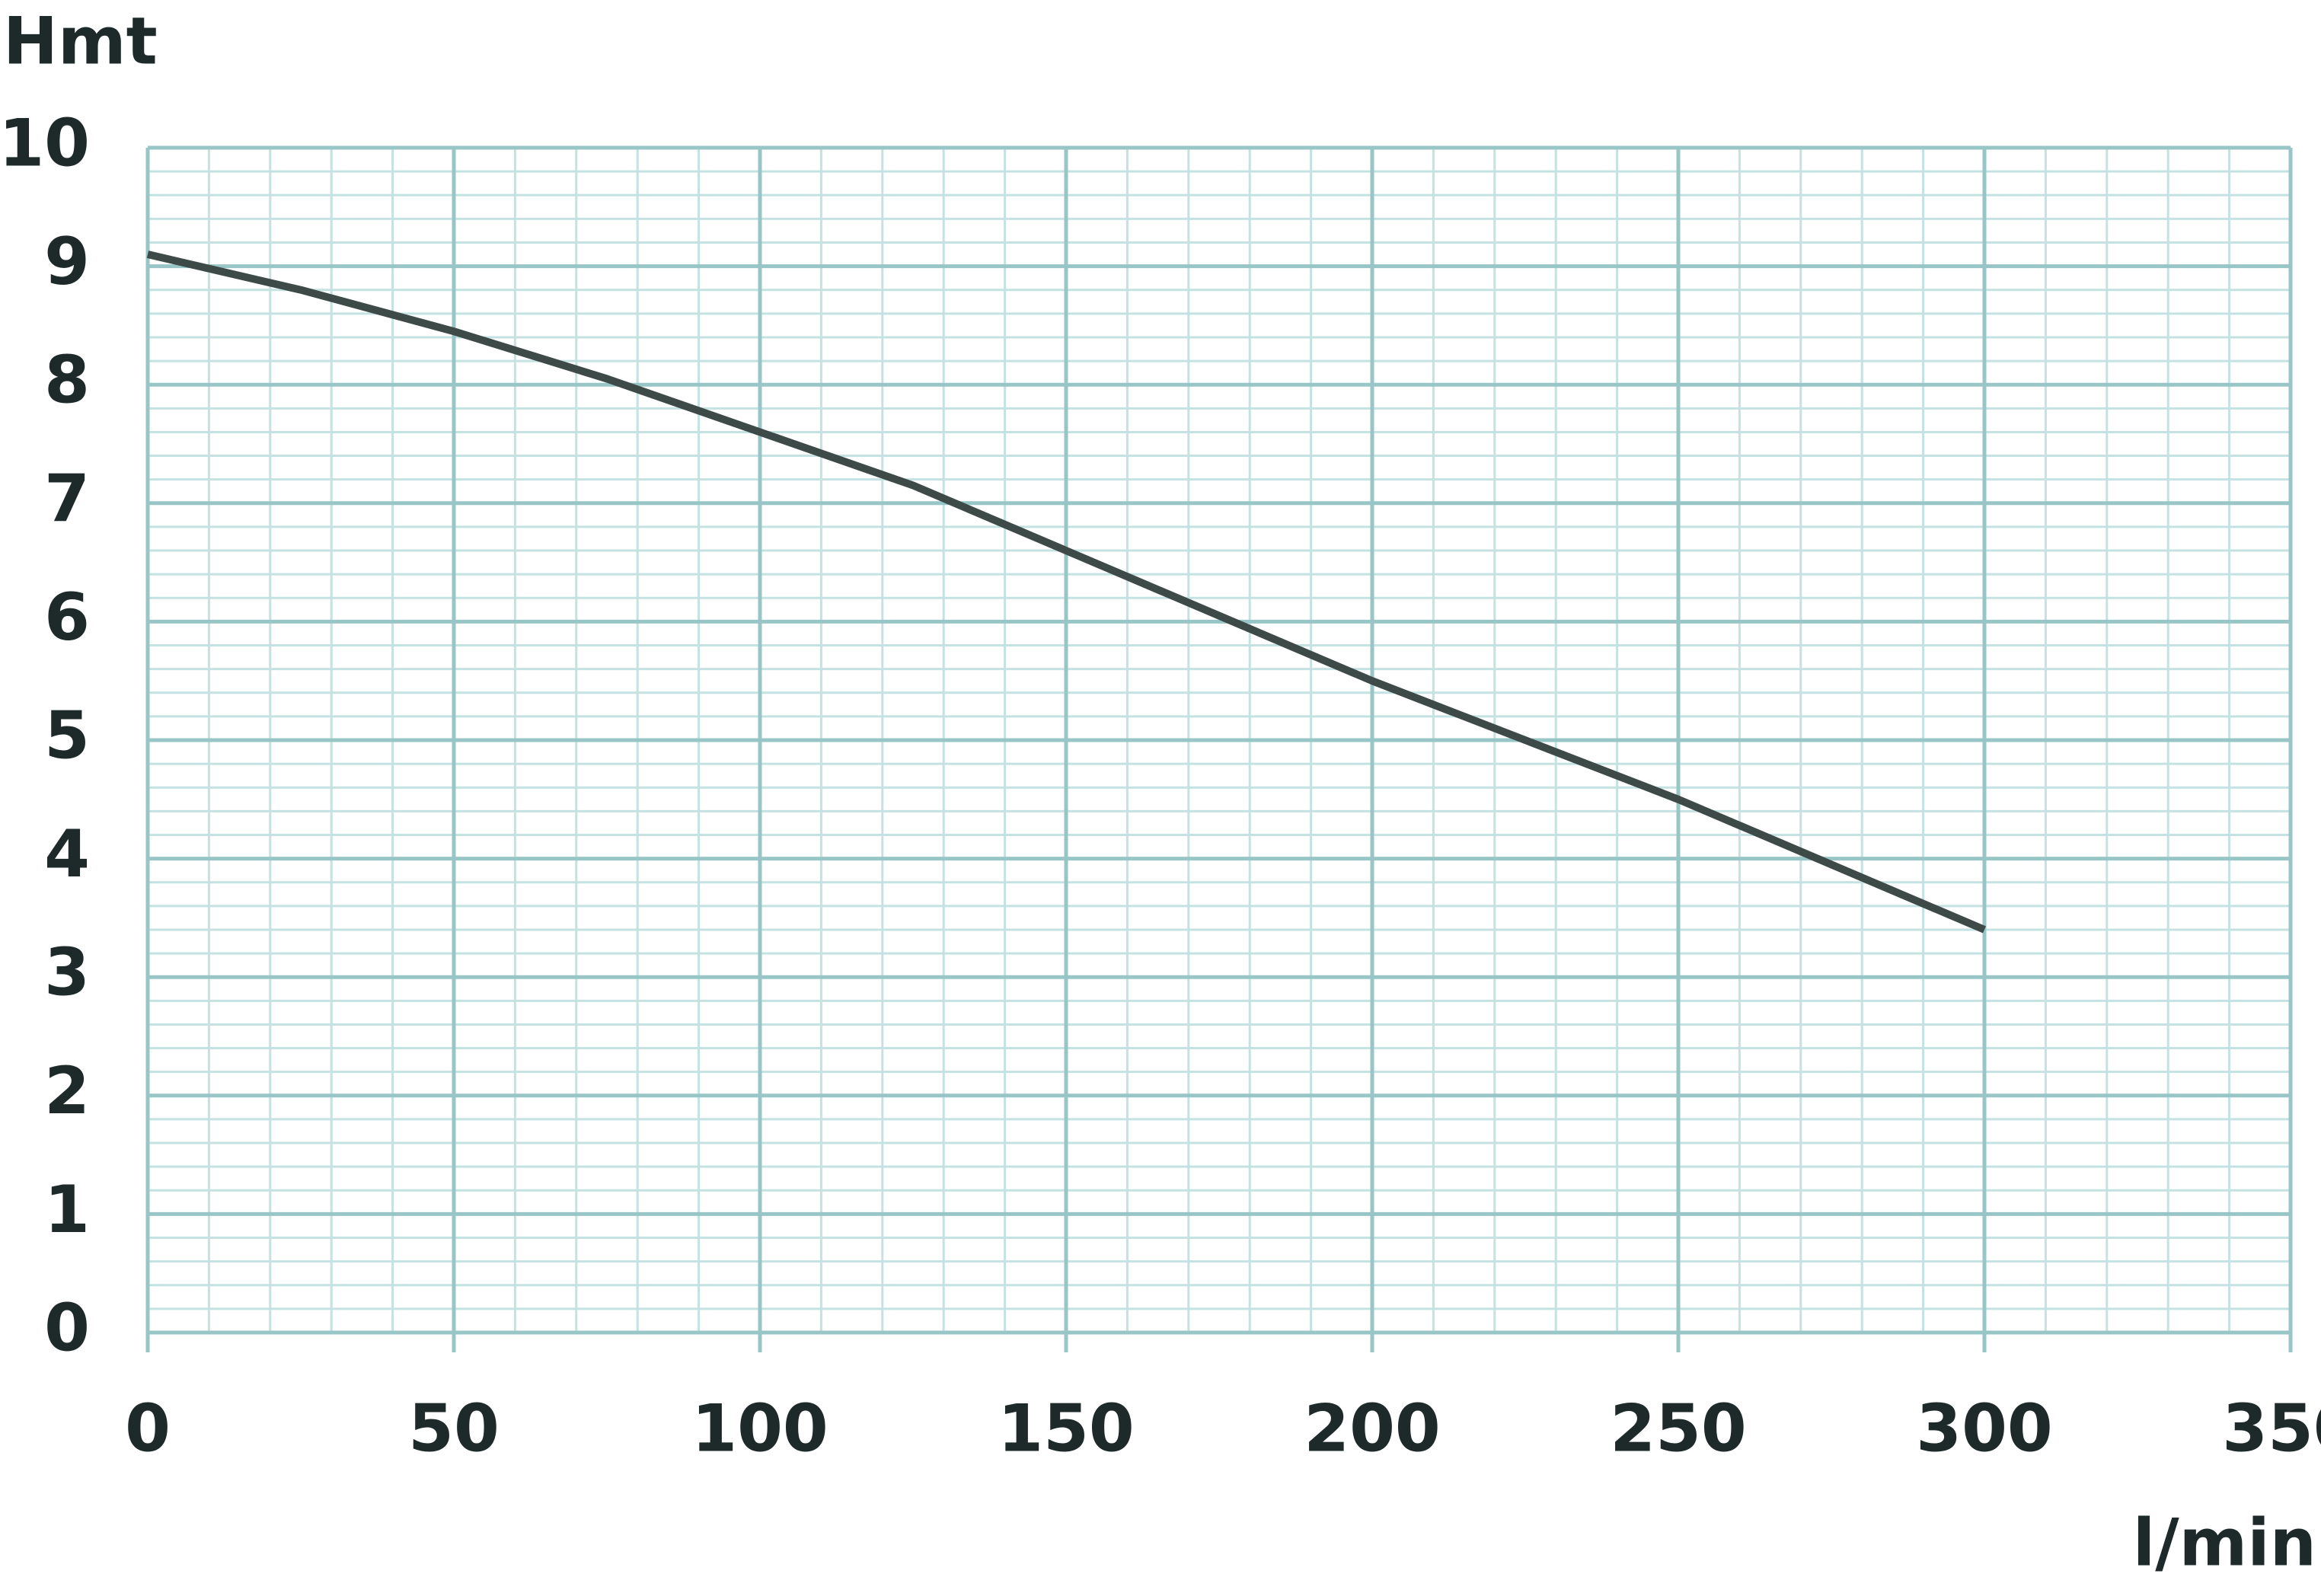 Image resolution: width=2321 pixels, height=1596 pixels. What do you see at coordinates (45, 143) in the screenshot?
I see `y-tick-label: 10` at bounding box center [45, 143].